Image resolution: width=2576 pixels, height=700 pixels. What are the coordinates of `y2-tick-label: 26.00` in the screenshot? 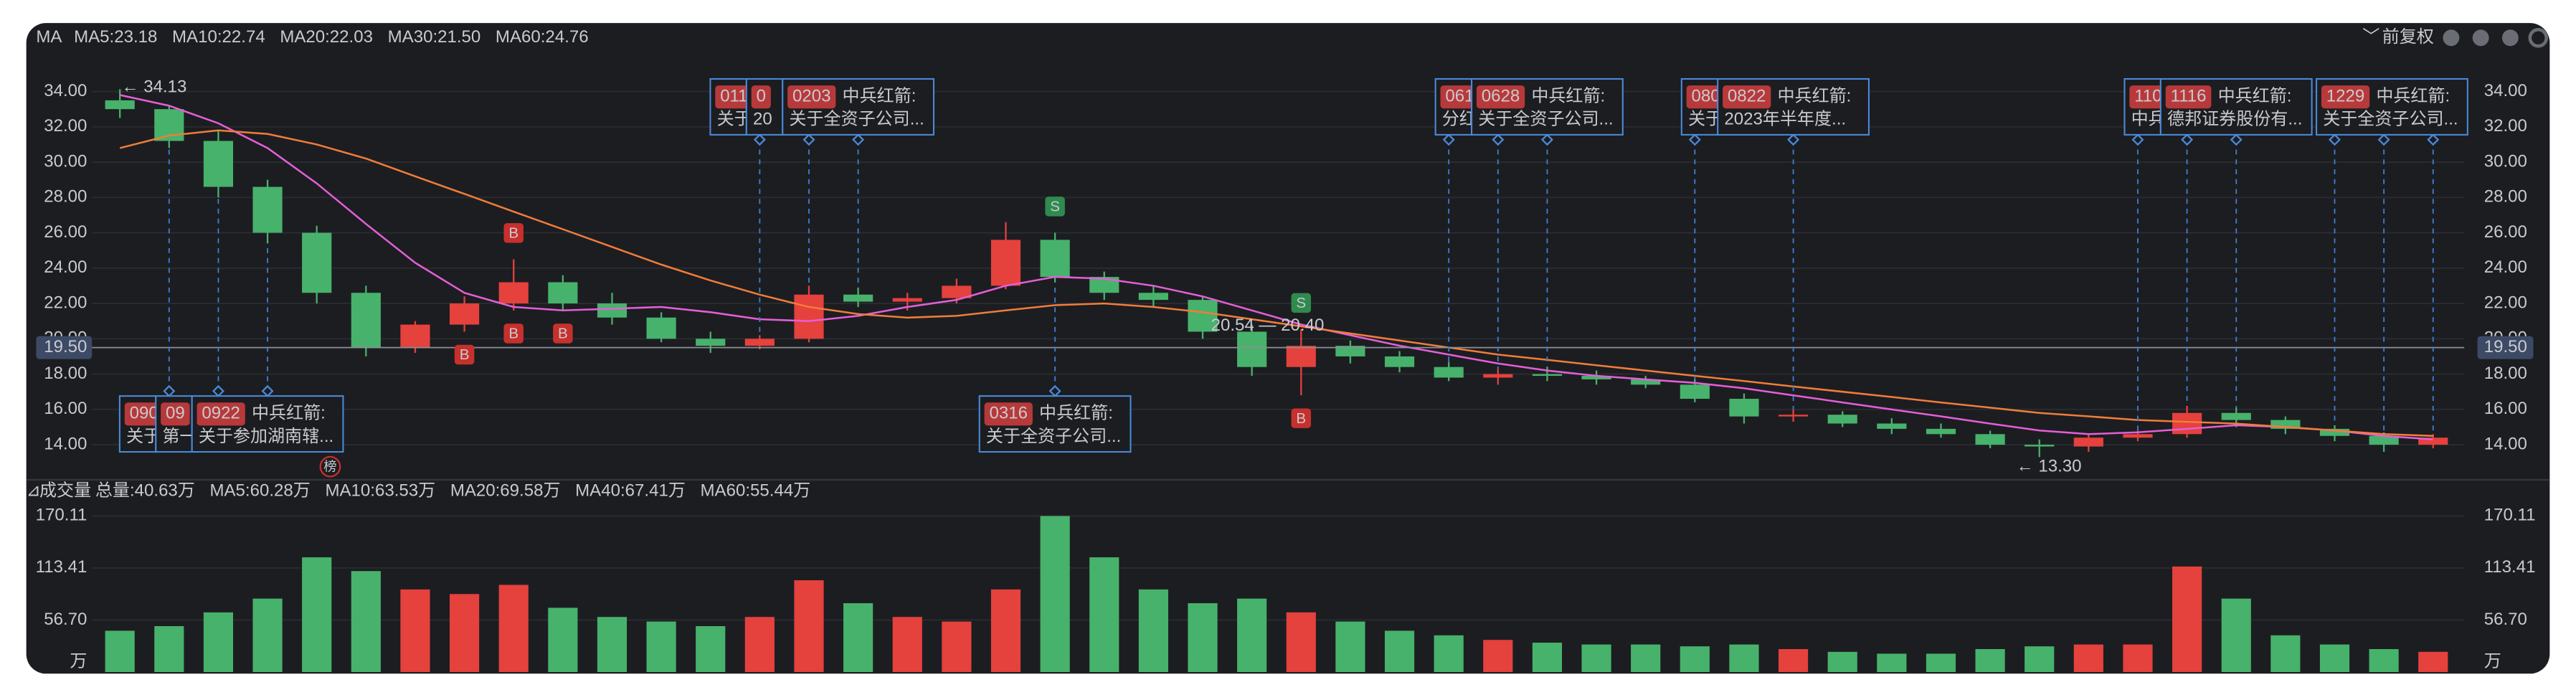 It's located at (2505, 232).